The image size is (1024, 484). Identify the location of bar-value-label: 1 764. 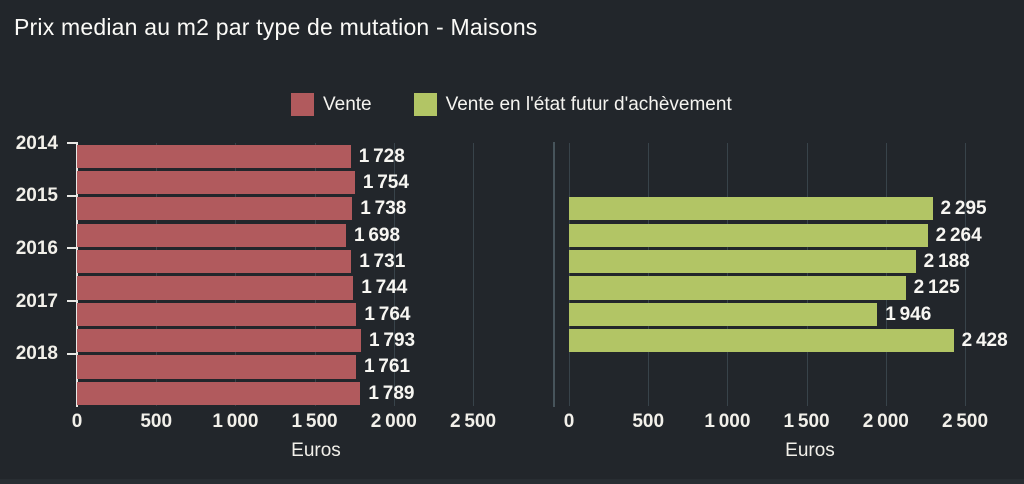
(387, 314).